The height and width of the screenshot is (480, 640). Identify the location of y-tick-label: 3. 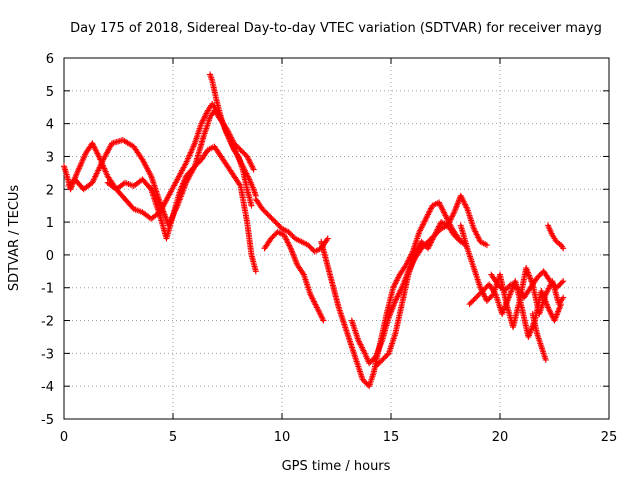
(50, 157).